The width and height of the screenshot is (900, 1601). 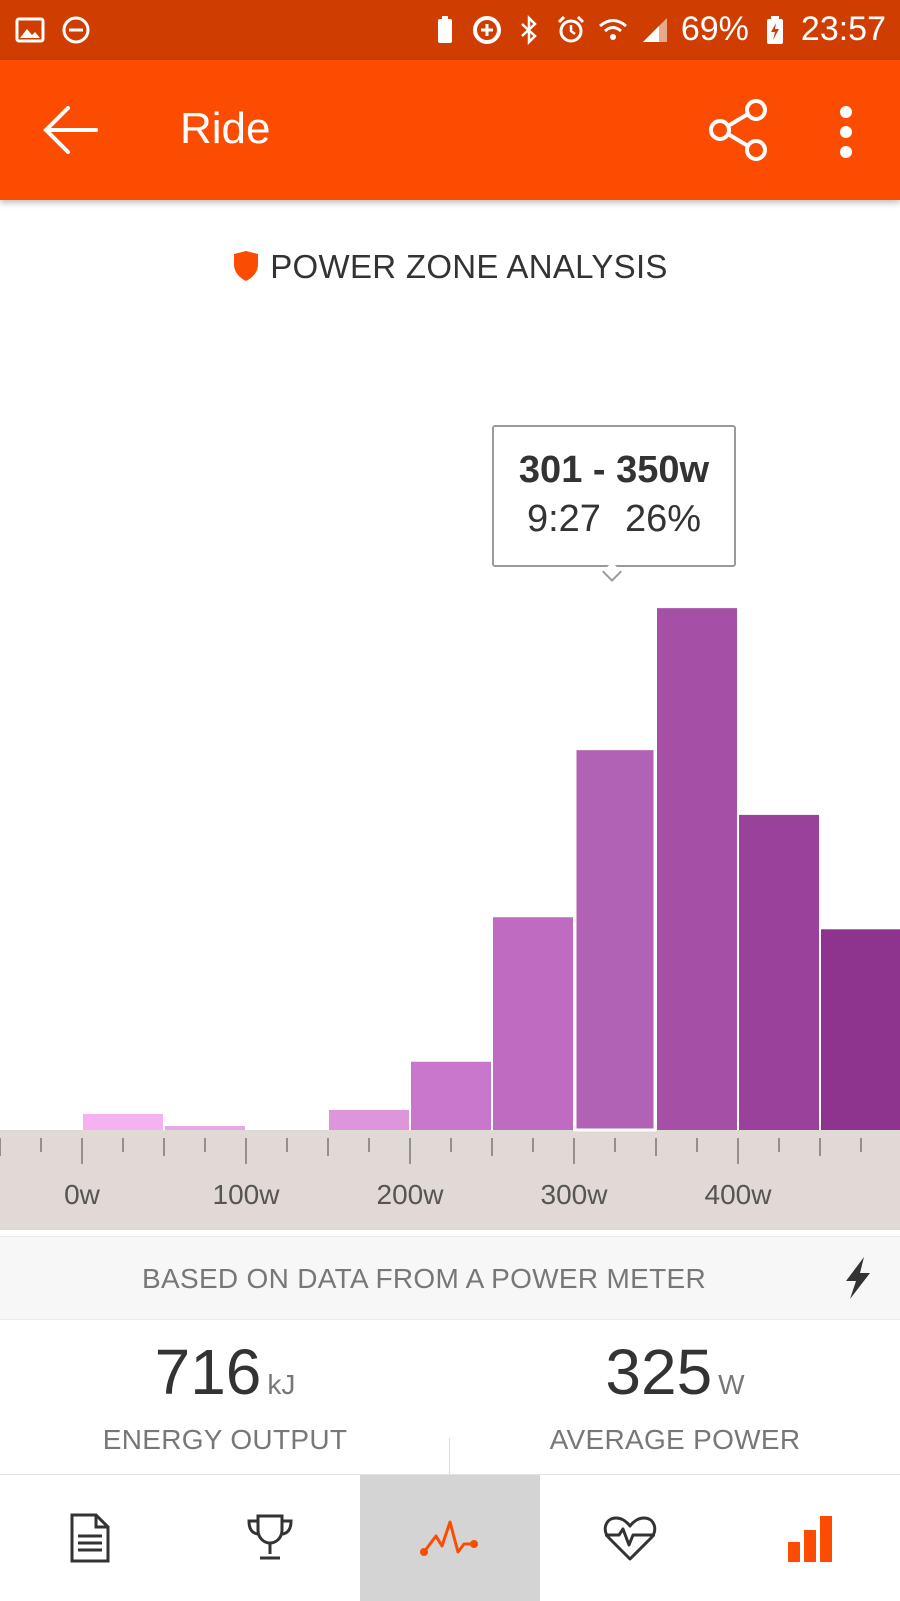 What do you see at coordinates (858, 1278) in the screenshot?
I see `lightning-bolt-icon` at bounding box center [858, 1278].